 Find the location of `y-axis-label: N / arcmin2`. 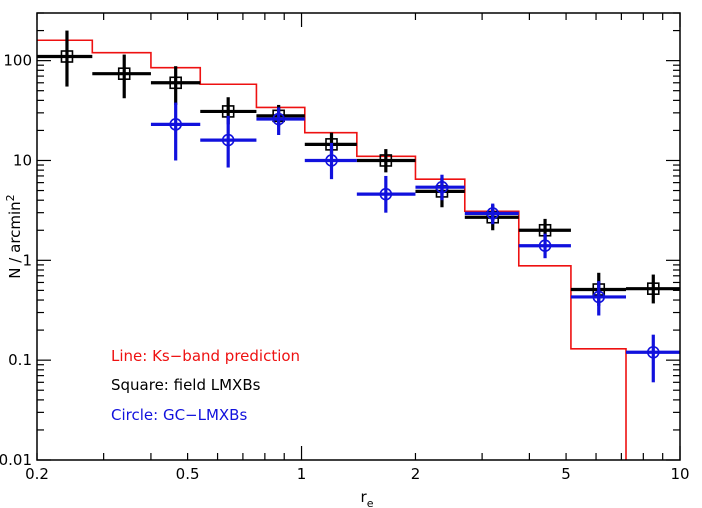

y-axis-label: N / arcmin2 is located at coordinates (14, 236).